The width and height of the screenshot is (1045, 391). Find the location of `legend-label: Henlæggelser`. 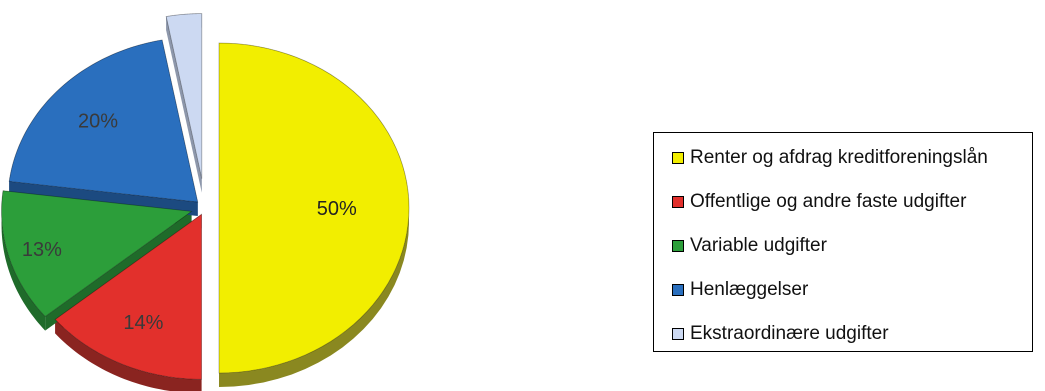

legend-label: Henlæggelser is located at coordinates (749, 289).